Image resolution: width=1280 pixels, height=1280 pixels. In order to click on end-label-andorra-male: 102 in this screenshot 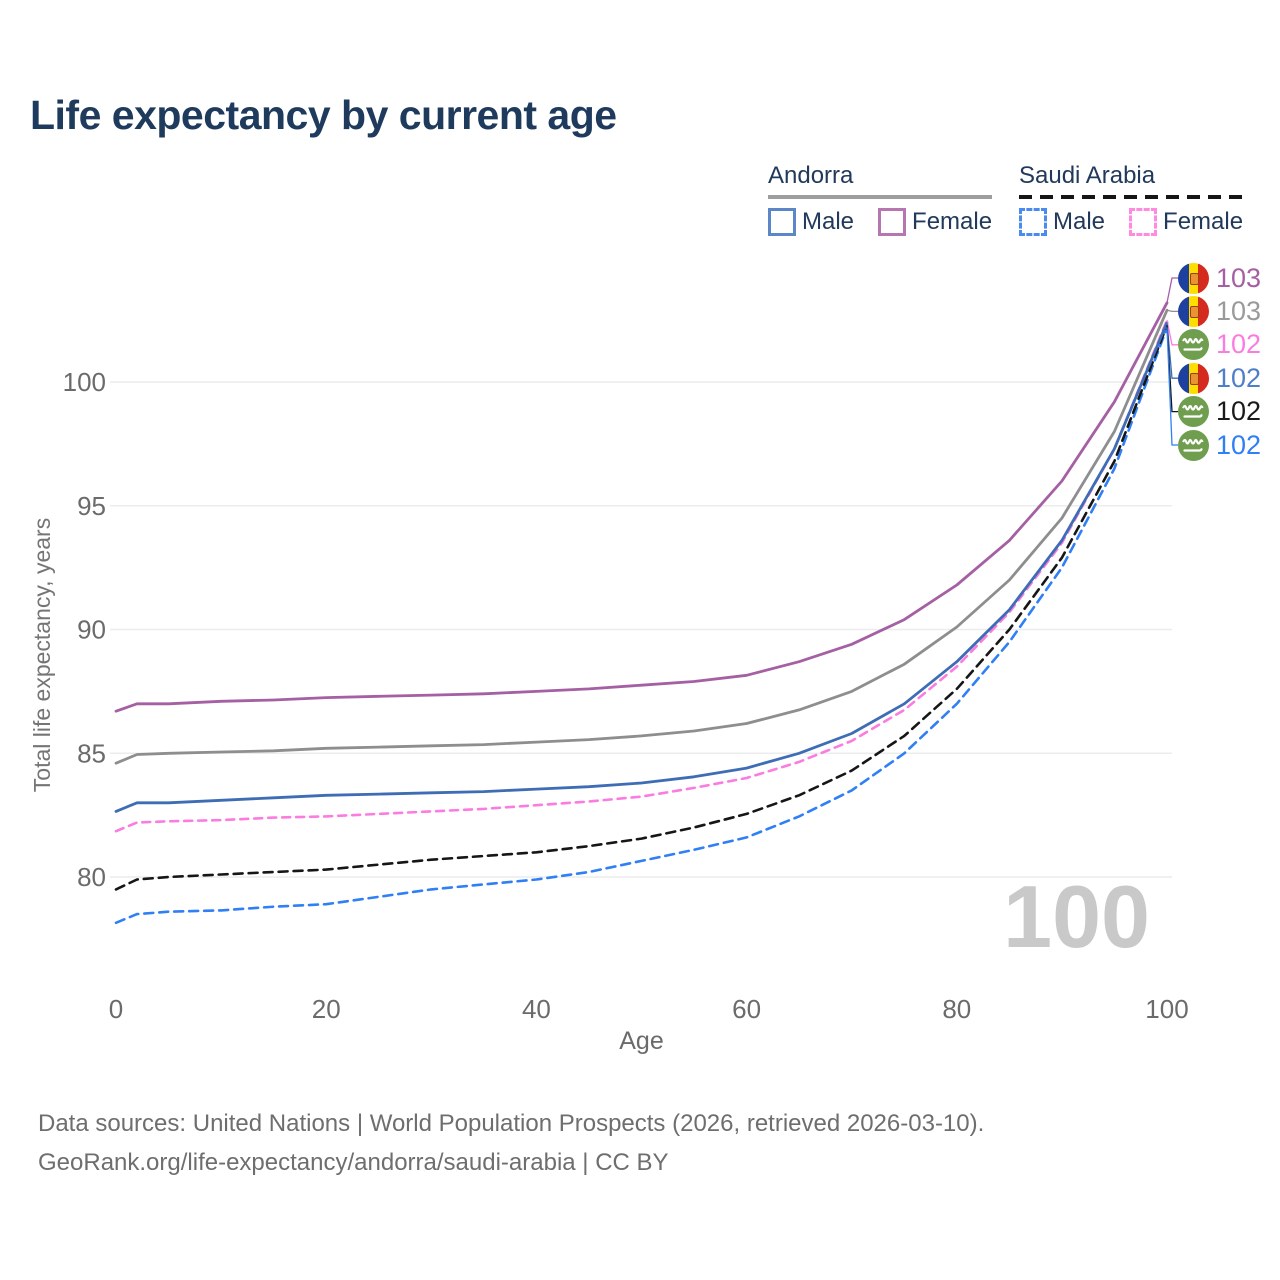, I will do `click(1219, 378)`.